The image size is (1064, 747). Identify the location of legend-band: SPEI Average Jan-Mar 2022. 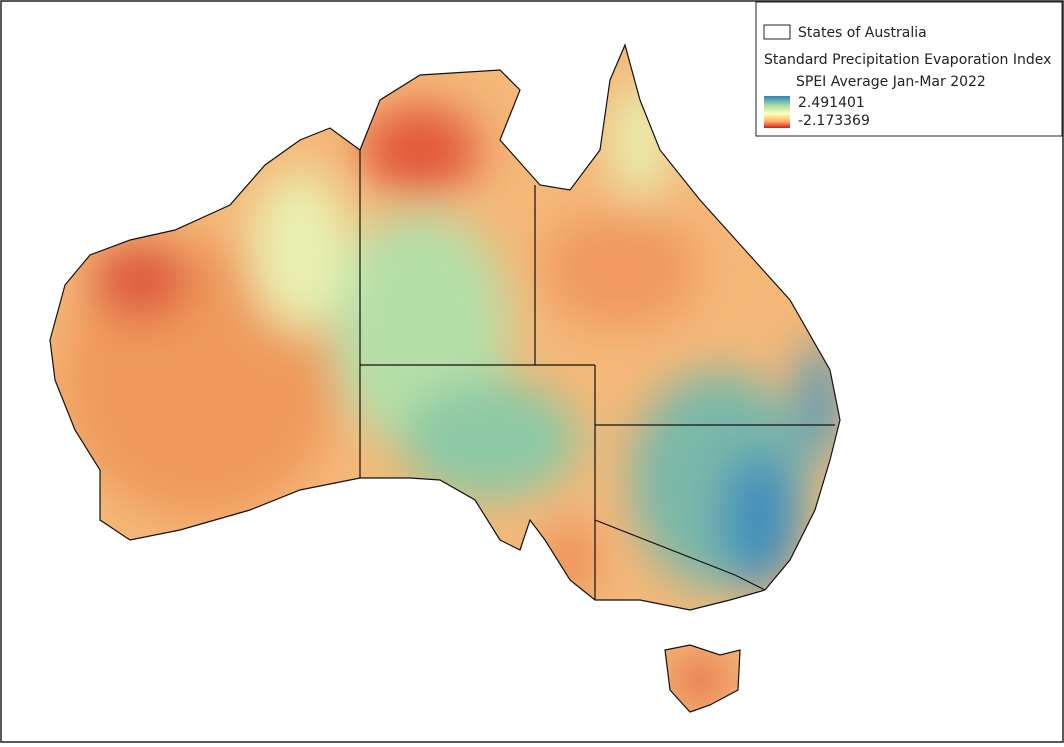
(891, 82).